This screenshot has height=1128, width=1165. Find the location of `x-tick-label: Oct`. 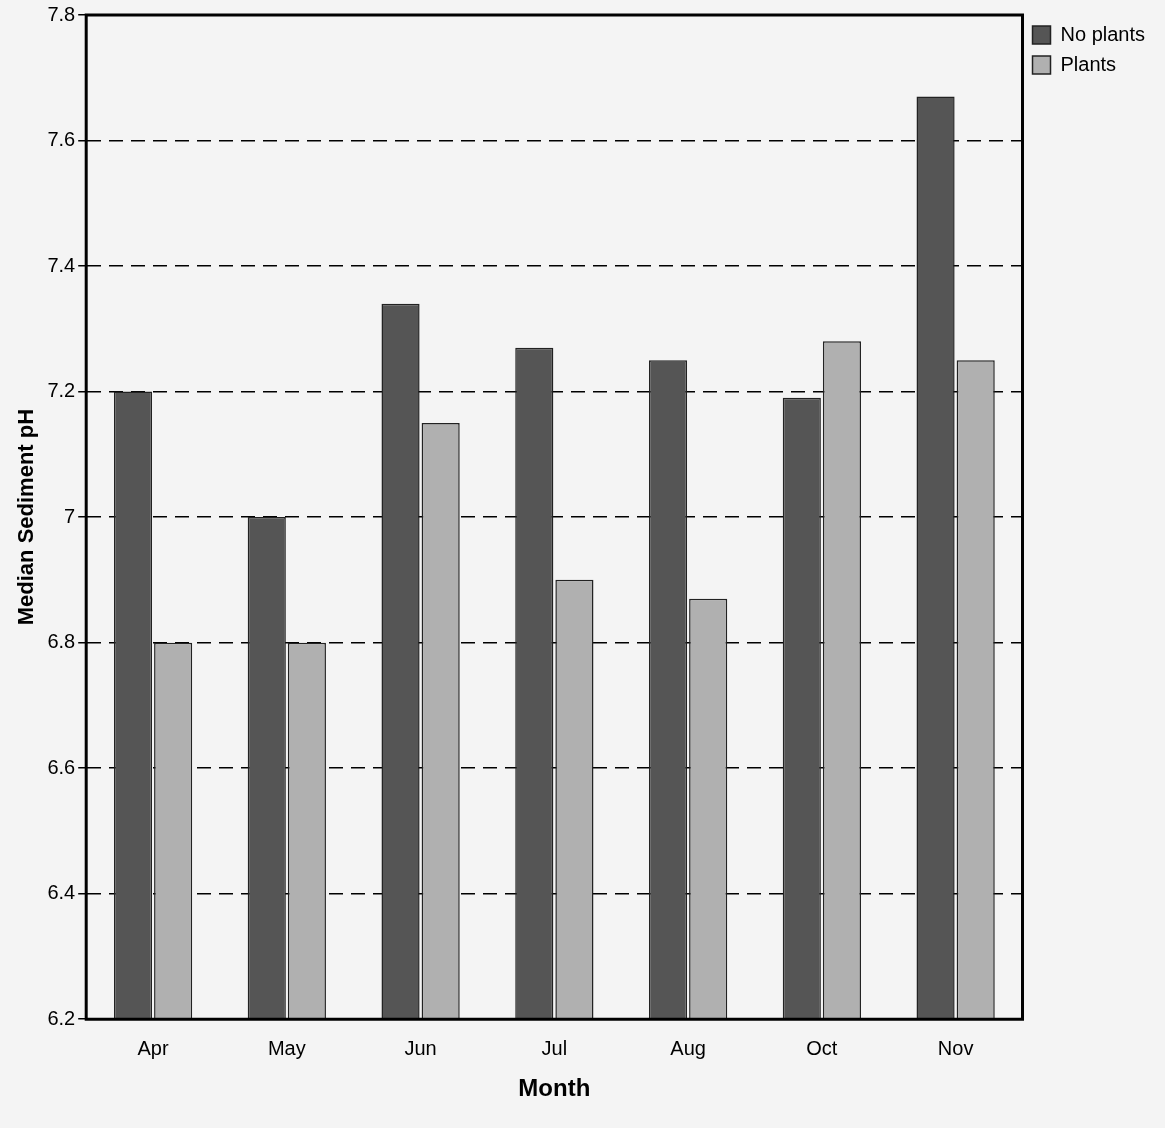

x-tick-label: Oct is located at coordinates (822, 1047).